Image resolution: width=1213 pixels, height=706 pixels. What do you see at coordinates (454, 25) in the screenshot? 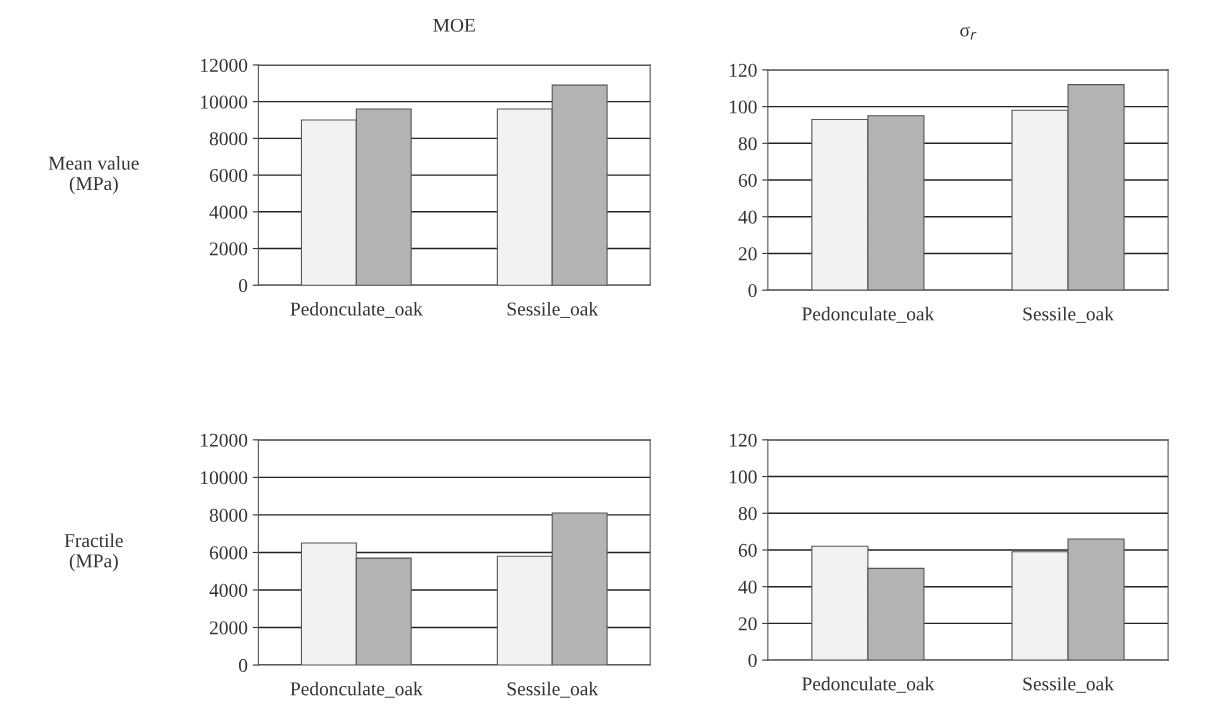
I see `chart-title: MOE` at bounding box center [454, 25].